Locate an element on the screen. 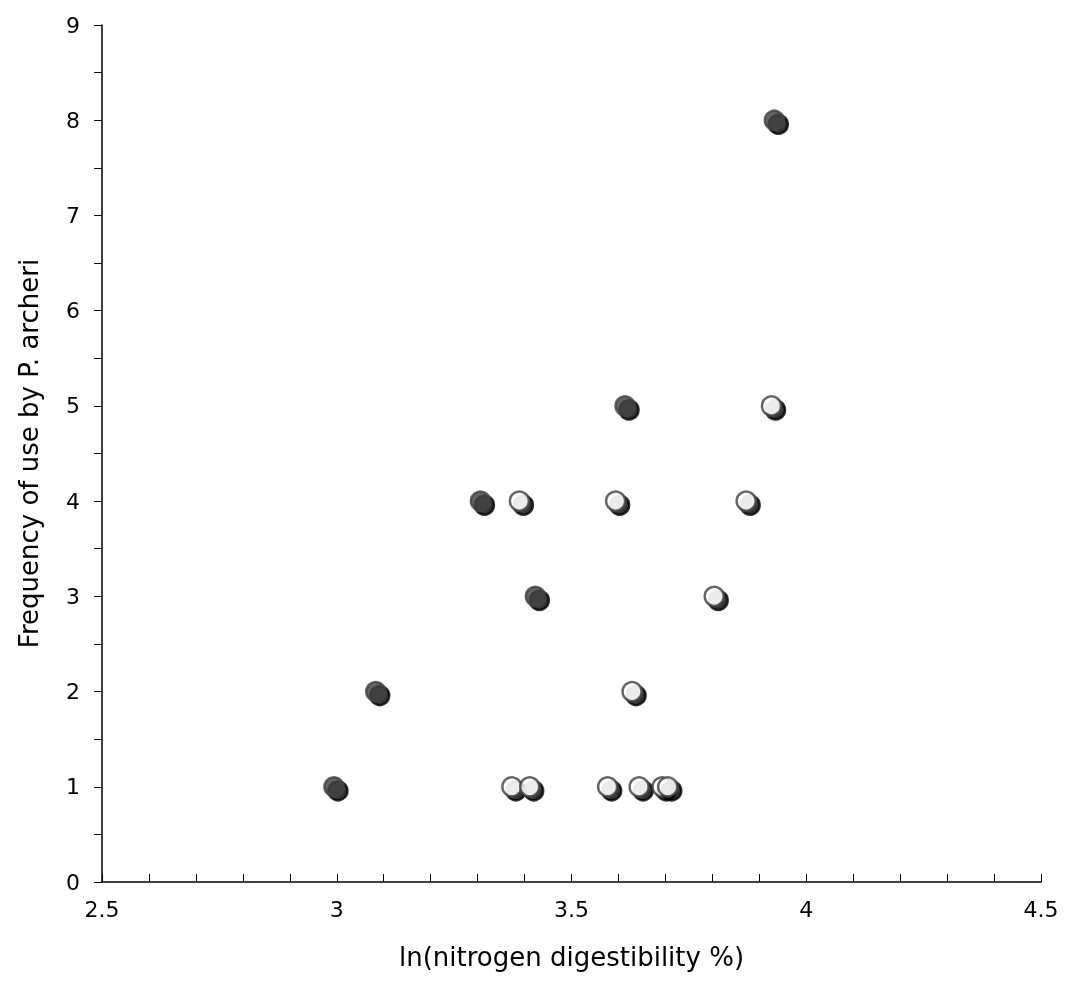 The image size is (1073, 997). y-tick-label: 7 is located at coordinates (73, 215).